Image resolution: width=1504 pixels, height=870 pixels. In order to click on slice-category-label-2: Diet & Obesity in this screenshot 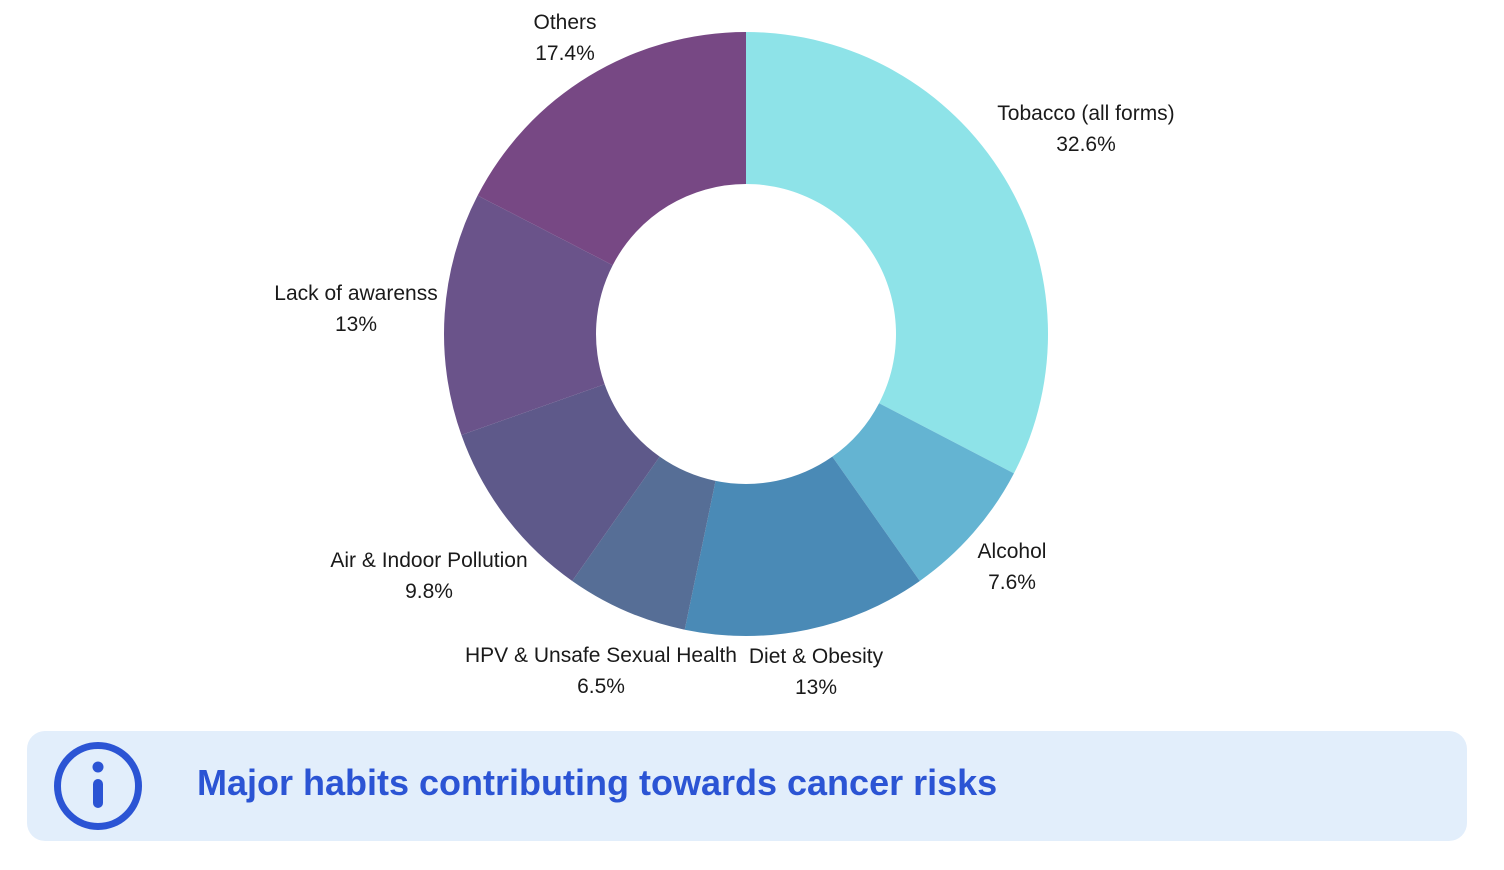, I will do `click(816, 656)`.